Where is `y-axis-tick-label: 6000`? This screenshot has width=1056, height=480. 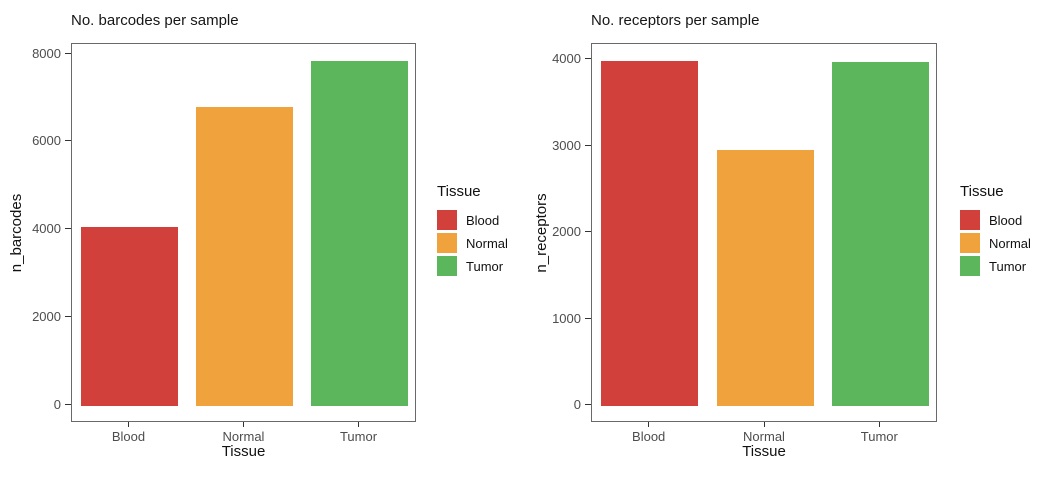
y-axis-tick-label: 6000 is located at coordinates (46, 141).